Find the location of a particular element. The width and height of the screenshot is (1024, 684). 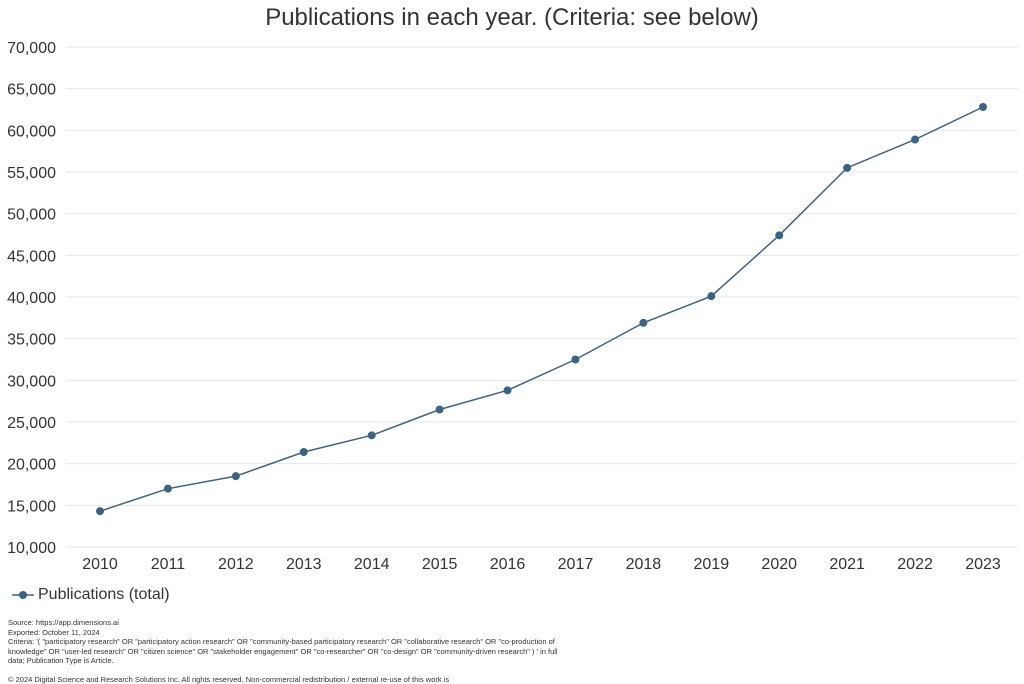

y-tick-label: 35,000 is located at coordinates (31, 340).